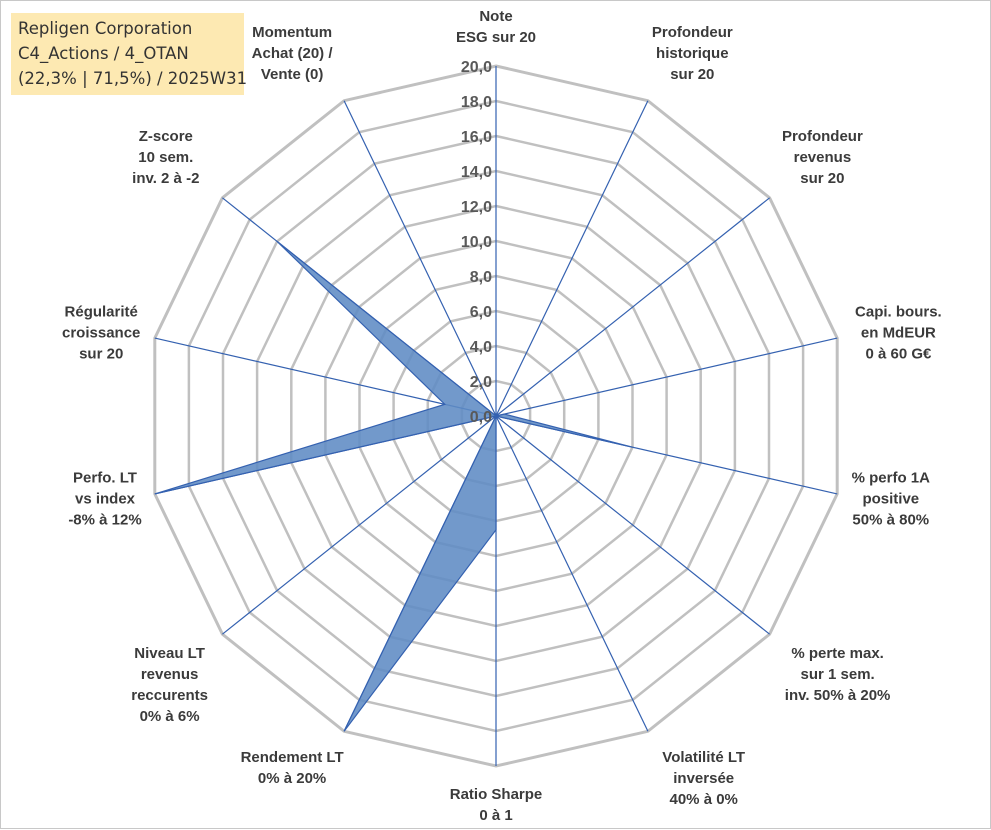 The image size is (991, 830). What do you see at coordinates (495, 815) in the screenshot?
I see `axis-label-line: 0 à 1` at bounding box center [495, 815].